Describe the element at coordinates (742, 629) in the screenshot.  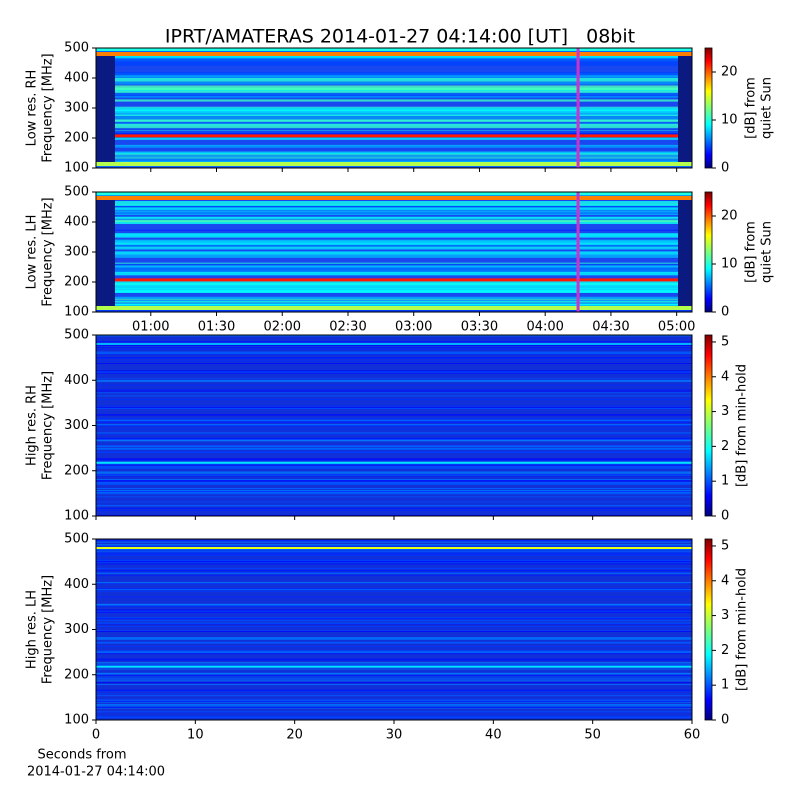
I see `colorbar-label: [dB] from min-hold` at that location.